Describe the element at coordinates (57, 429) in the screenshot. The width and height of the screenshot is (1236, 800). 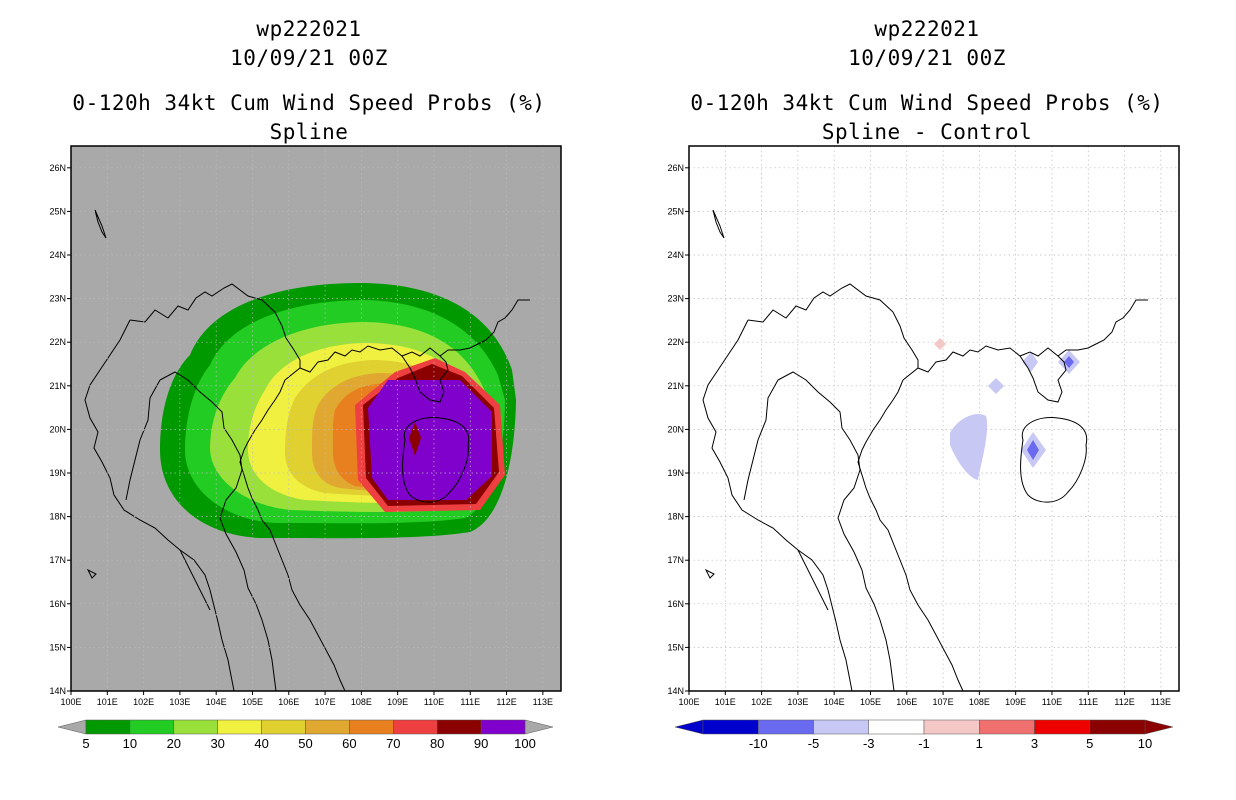
I see `lat-tick-label: 20N` at that location.